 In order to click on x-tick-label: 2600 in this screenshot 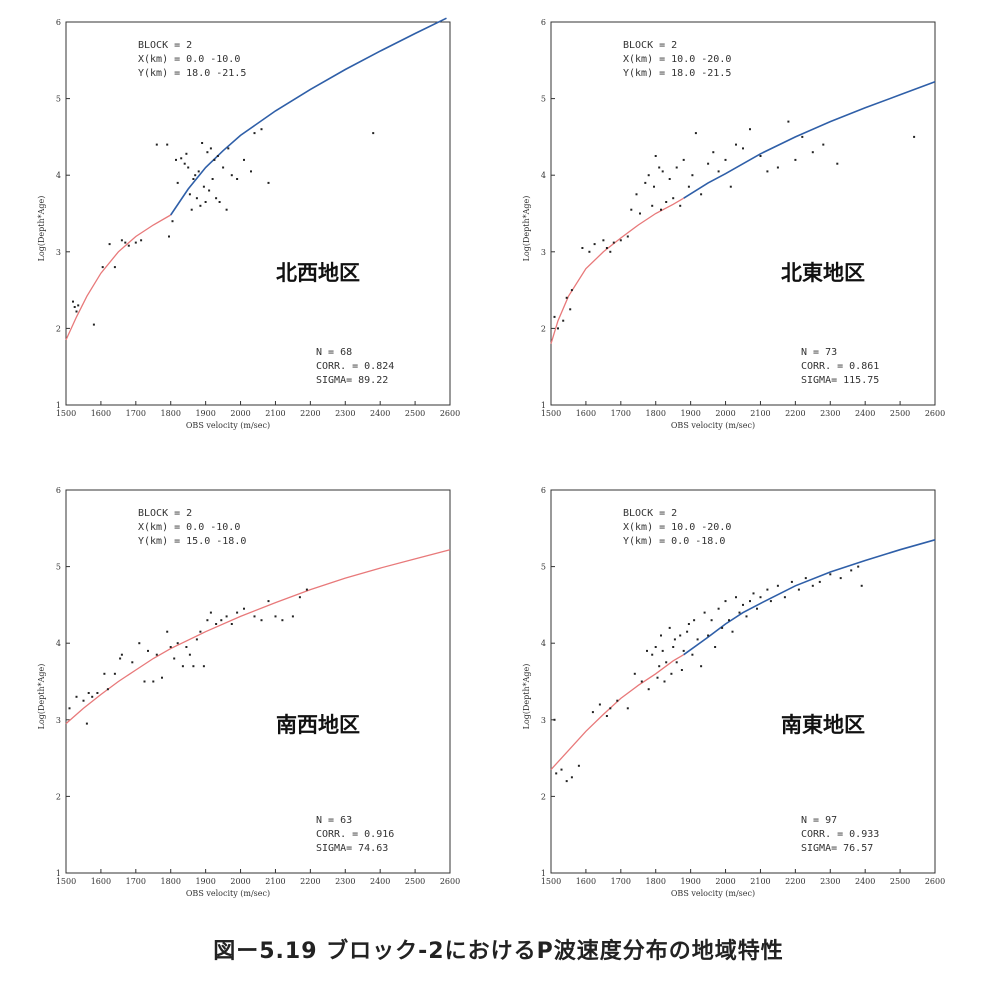, I will do `click(935, 881)`.